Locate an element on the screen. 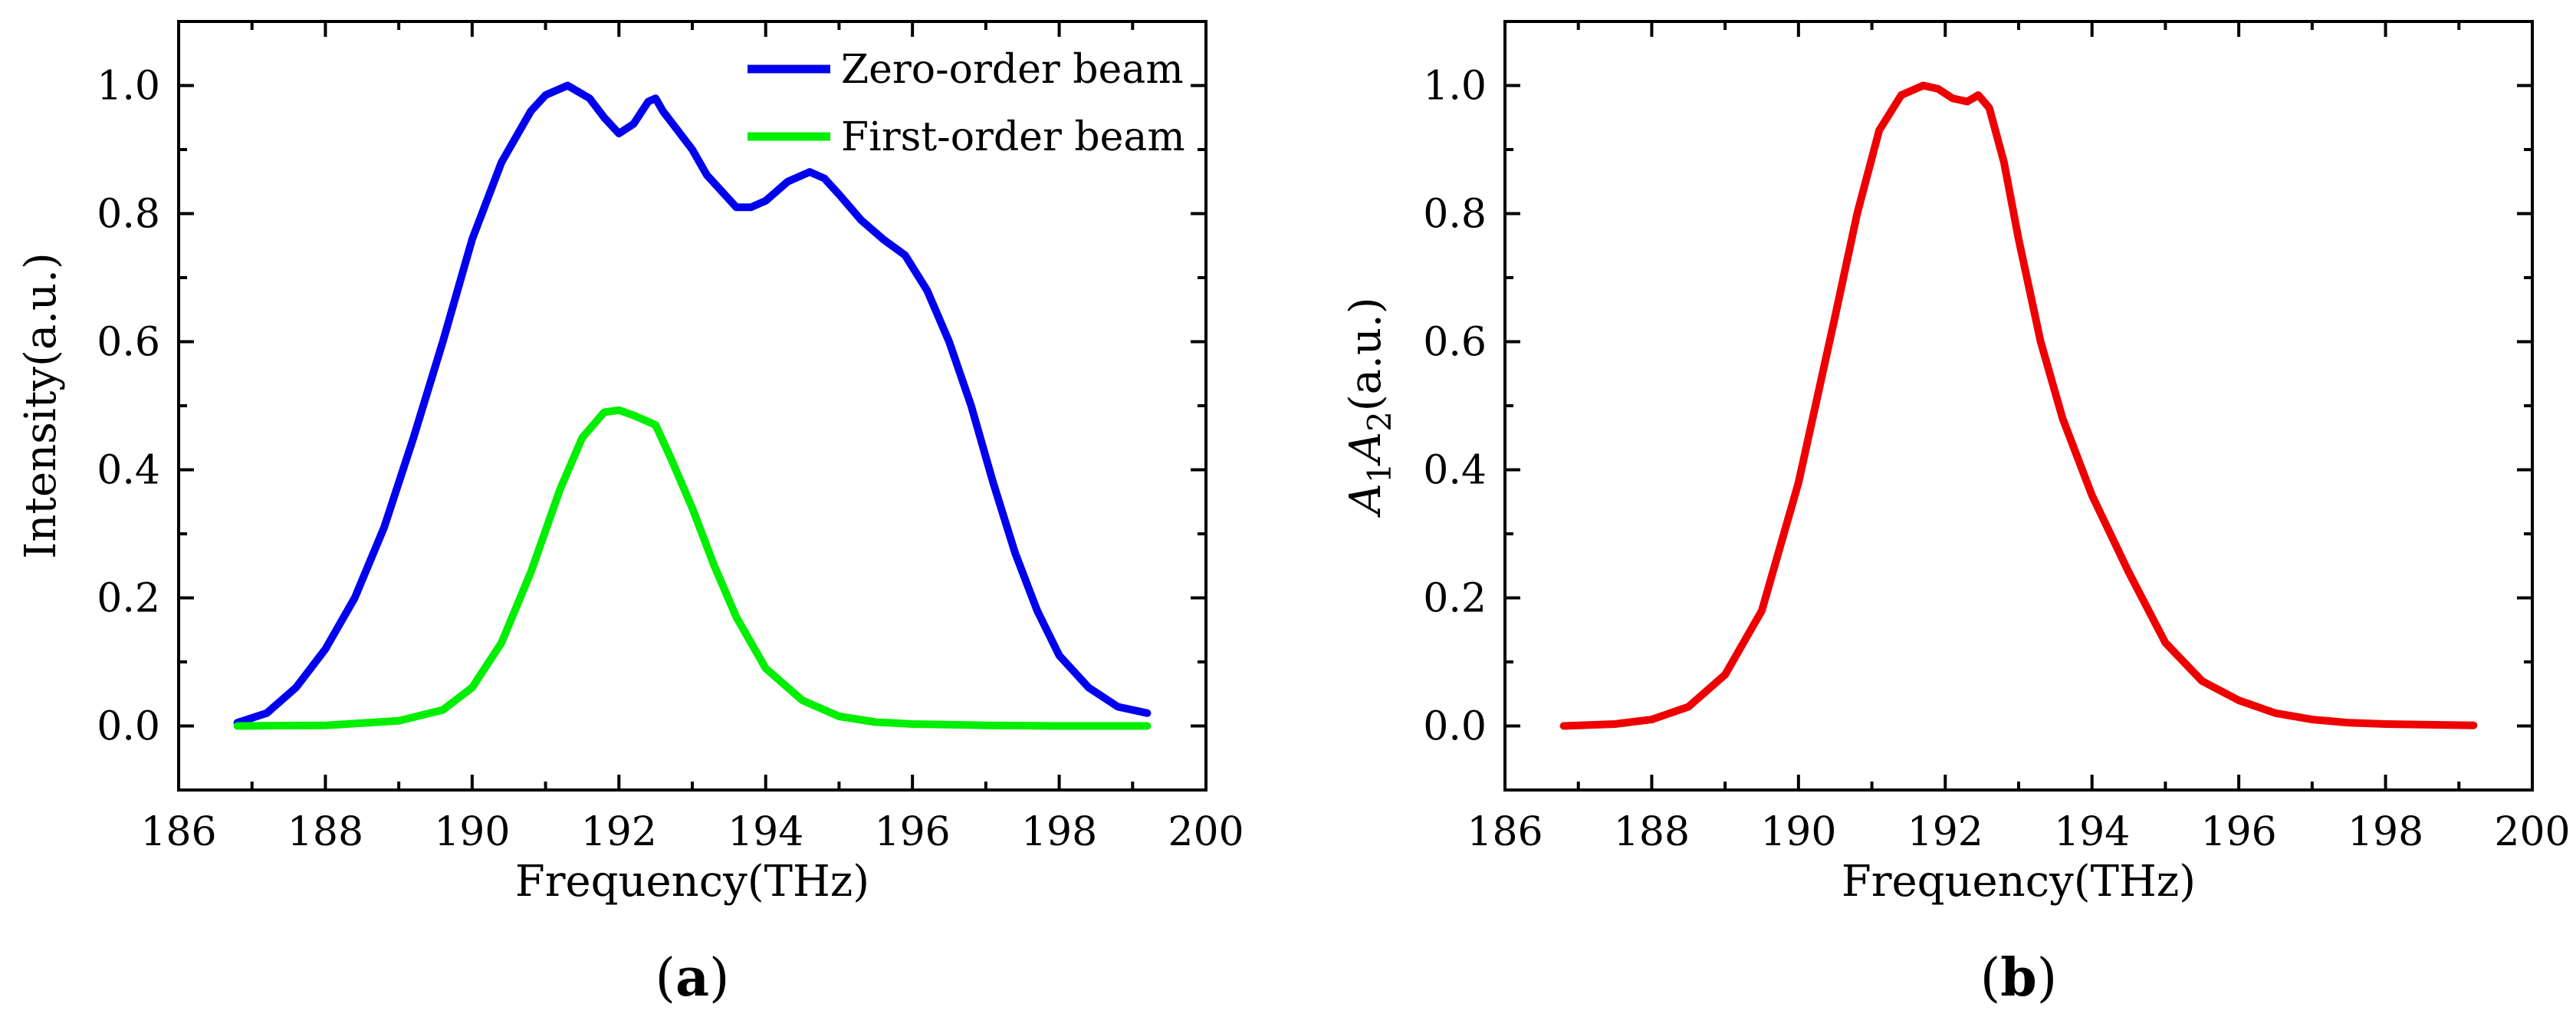  series-line-first-order-beam is located at coordinates (692, 568).